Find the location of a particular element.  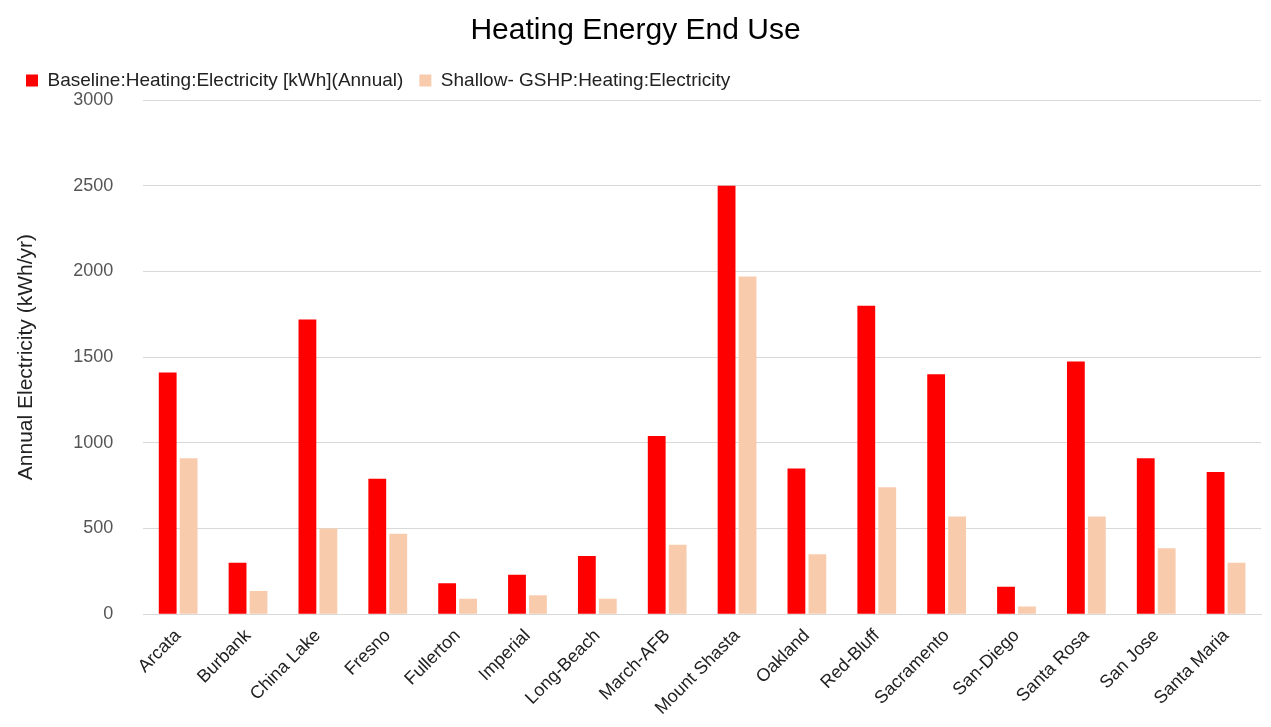

y-tick-label: 0 is located at coordinates (108, 613).